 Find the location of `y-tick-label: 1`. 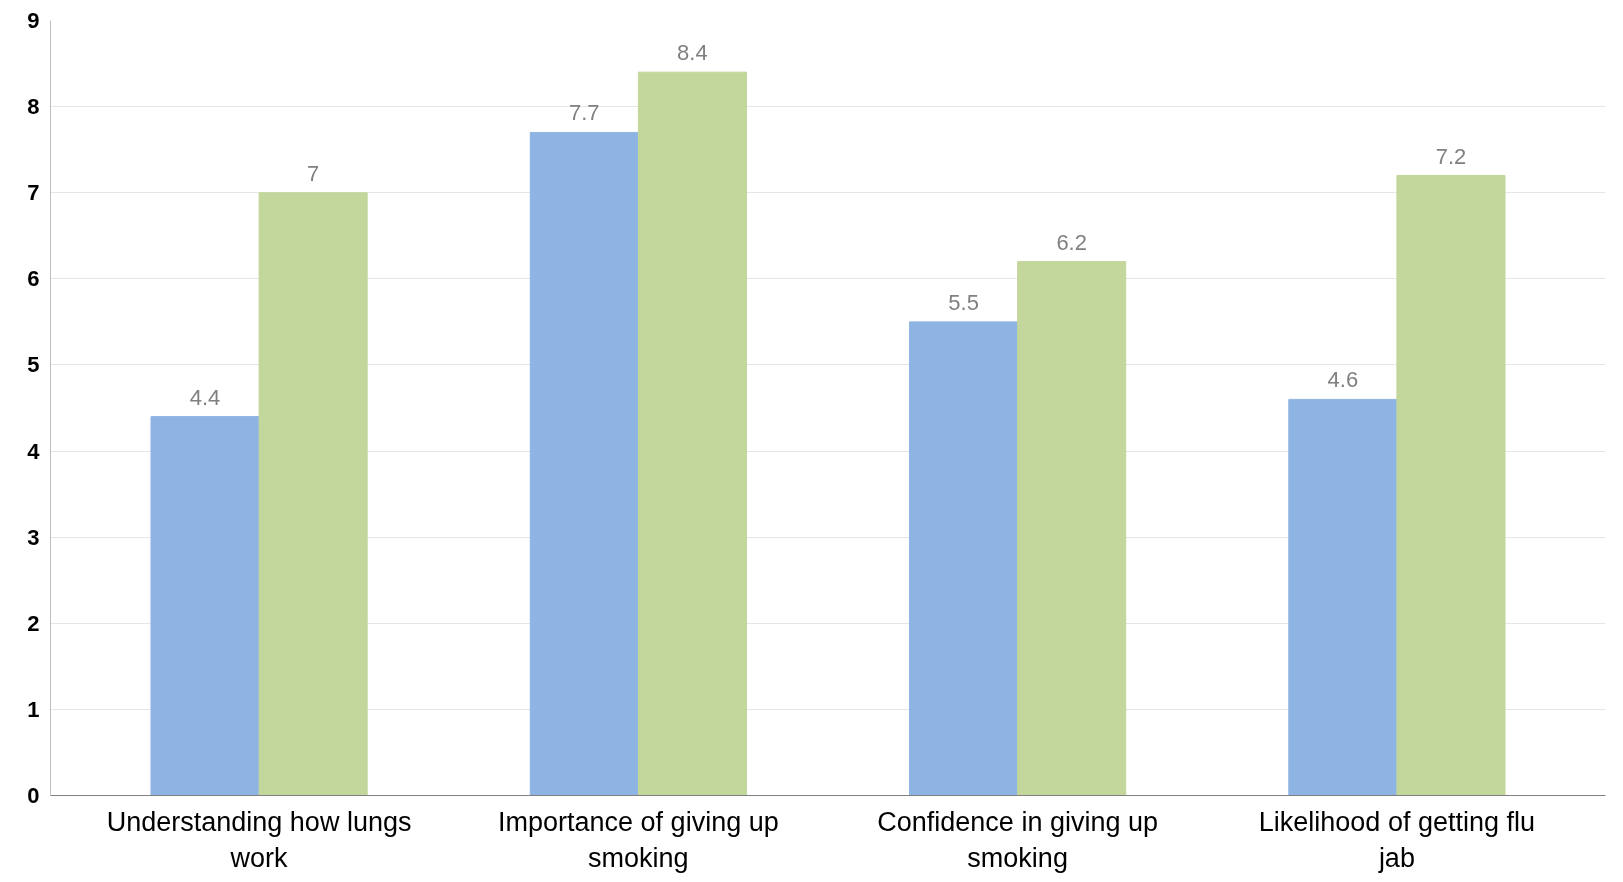

y-tick-label: 1 is located at coordinates (33, 709).